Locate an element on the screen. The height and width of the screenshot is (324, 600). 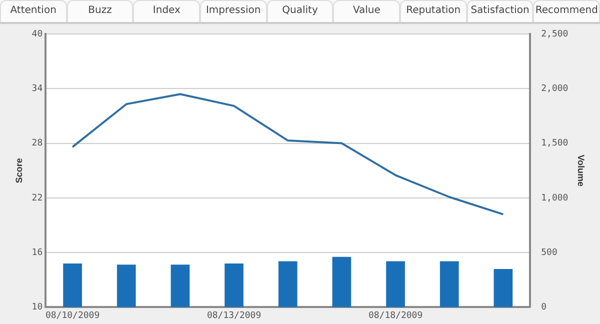
text: Satisfaction is located at coordinates (500, 11).